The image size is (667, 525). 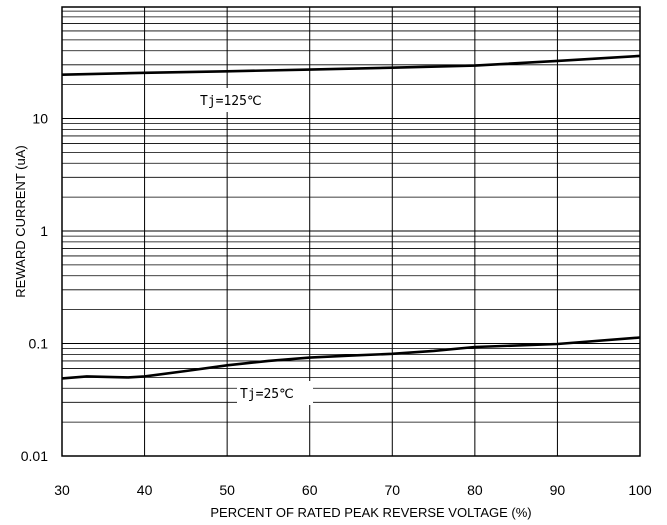 I want to click on x-tick-label: 90, so click(x=558, y=490).